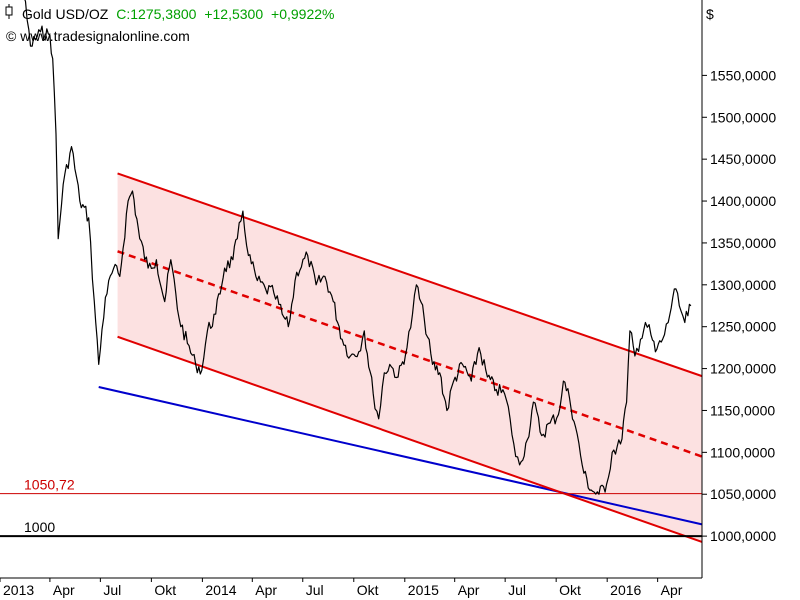 The height and width of the screenshot is (600, 800). What do you see at coordinates (302, 14) in the screenshot?
I see `change-pct: +0,9922%` at bounding box center [302, 14].